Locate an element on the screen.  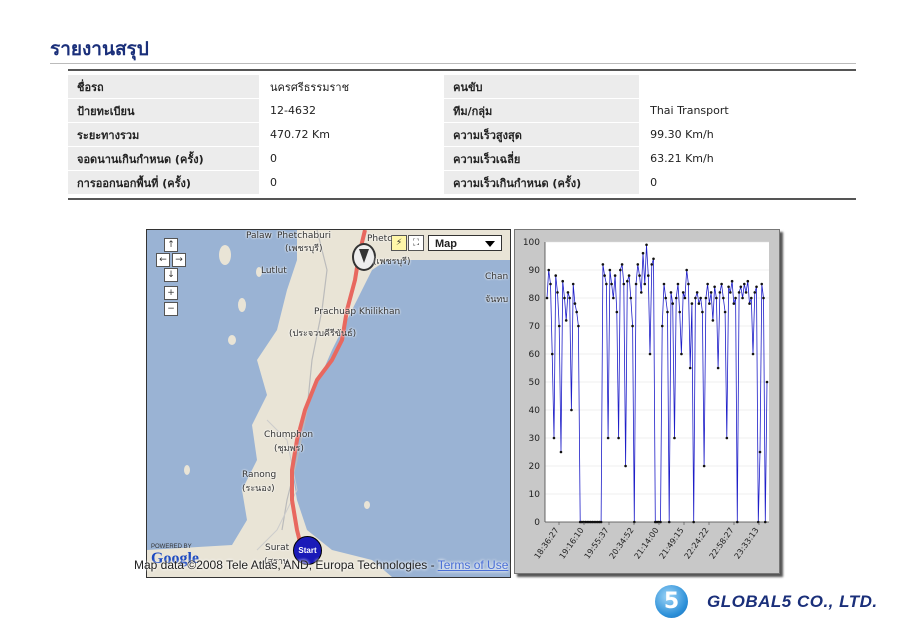
place-label: Lutlut is located at coordinates (274, 271).